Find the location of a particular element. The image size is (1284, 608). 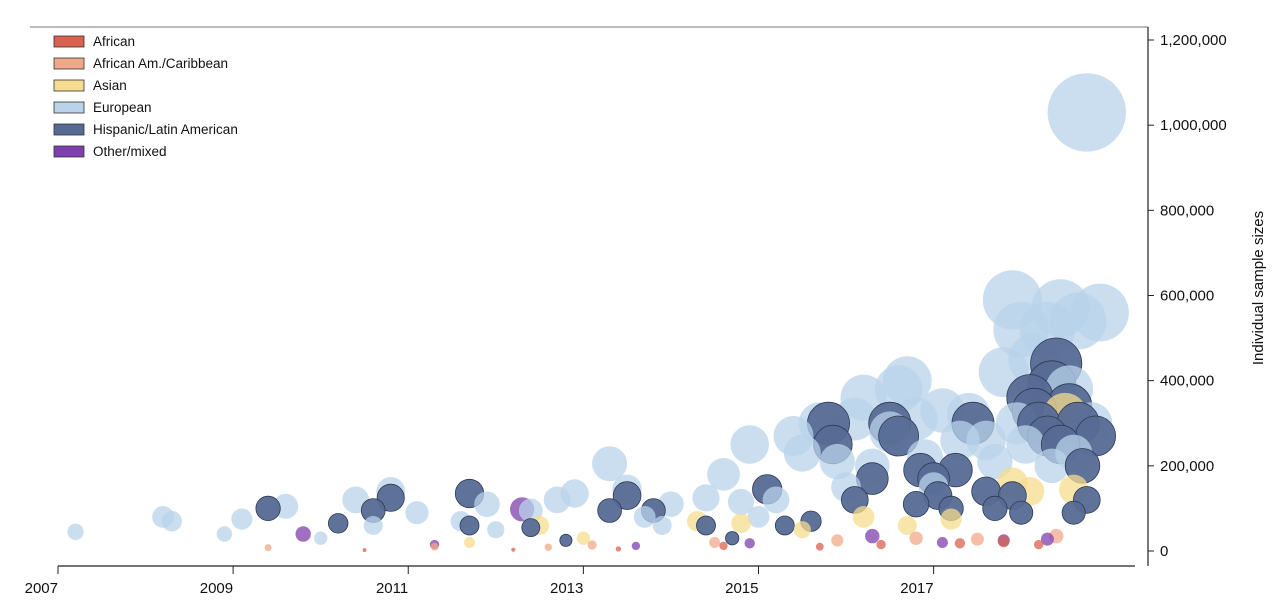

y-tick-label: 0 is located at coordinates (1164, 551).